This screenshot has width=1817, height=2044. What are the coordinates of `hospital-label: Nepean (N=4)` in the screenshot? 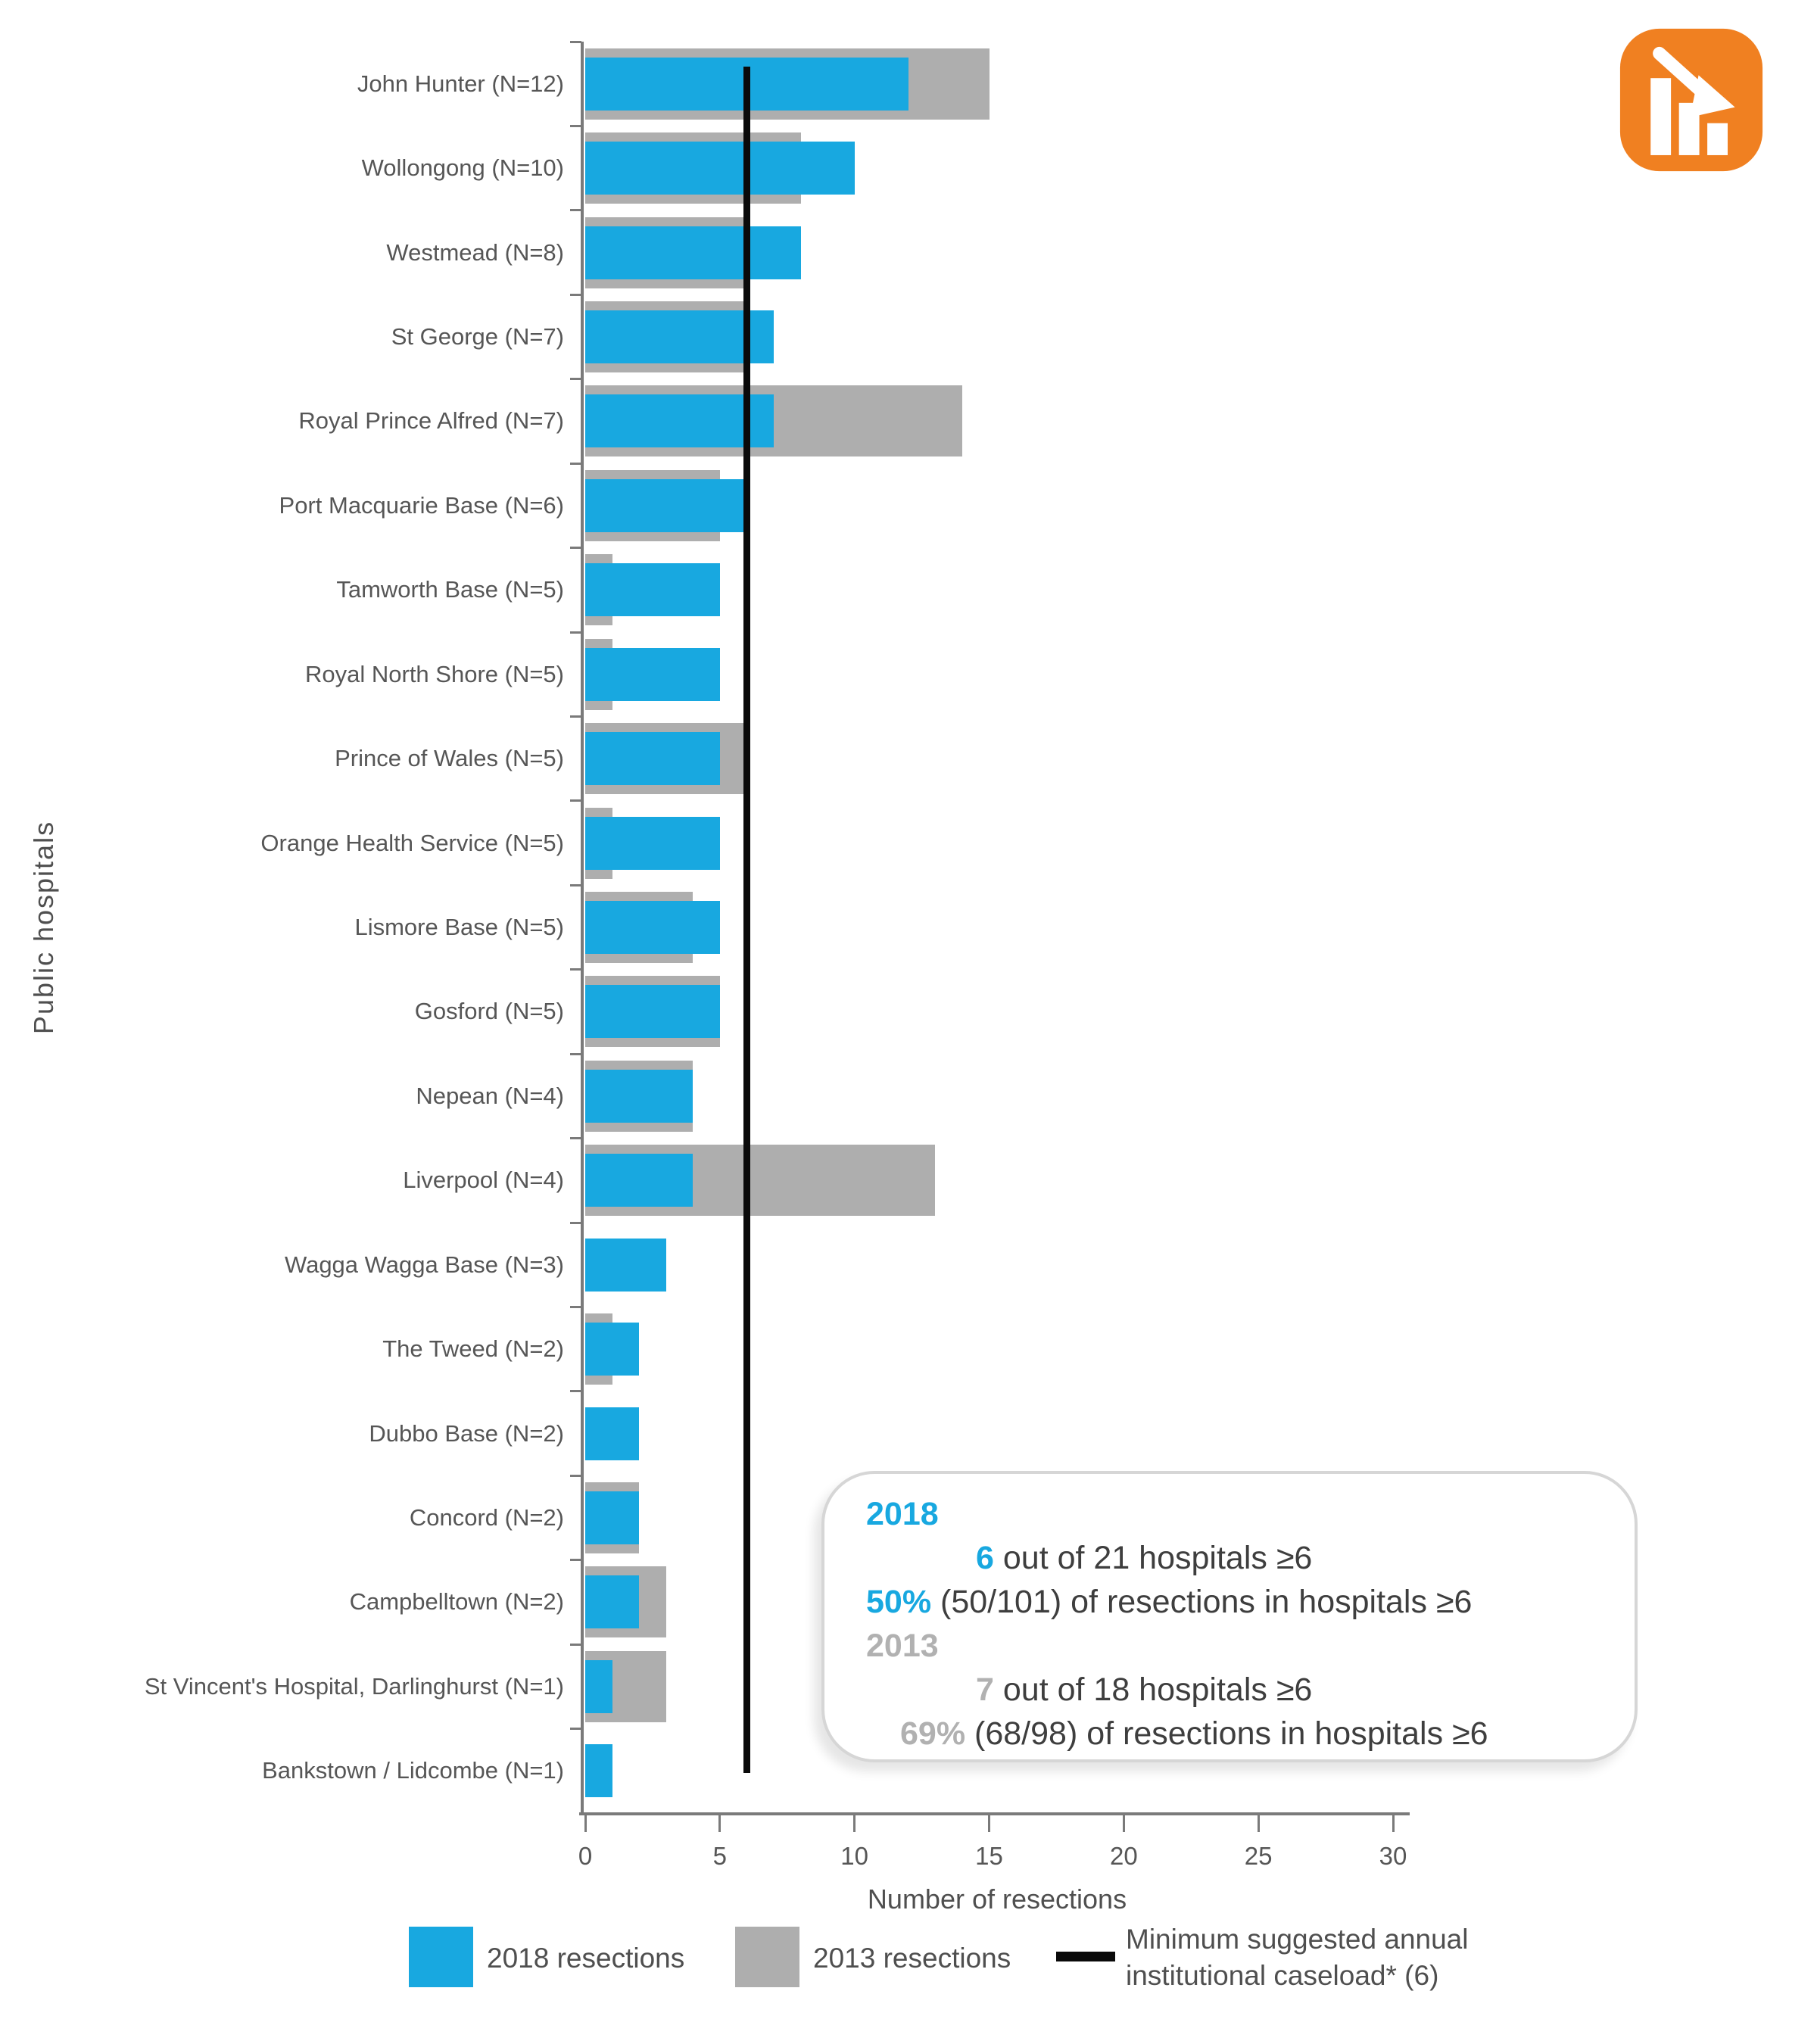 It's located at (490, 1095).